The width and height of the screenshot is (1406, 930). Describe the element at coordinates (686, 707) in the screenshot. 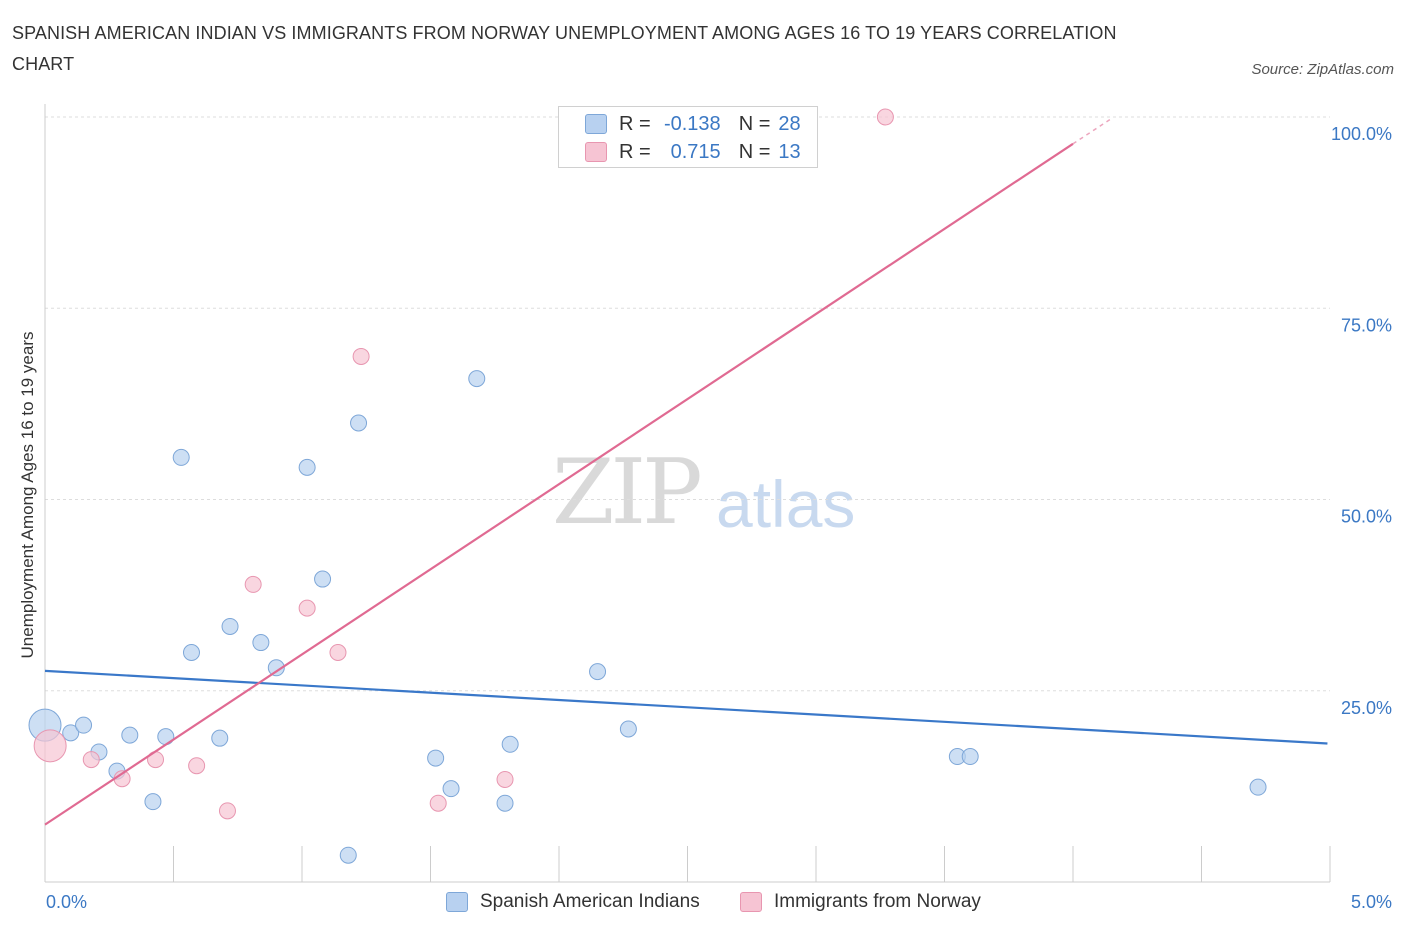

I see `trendline-spanish` at that location.